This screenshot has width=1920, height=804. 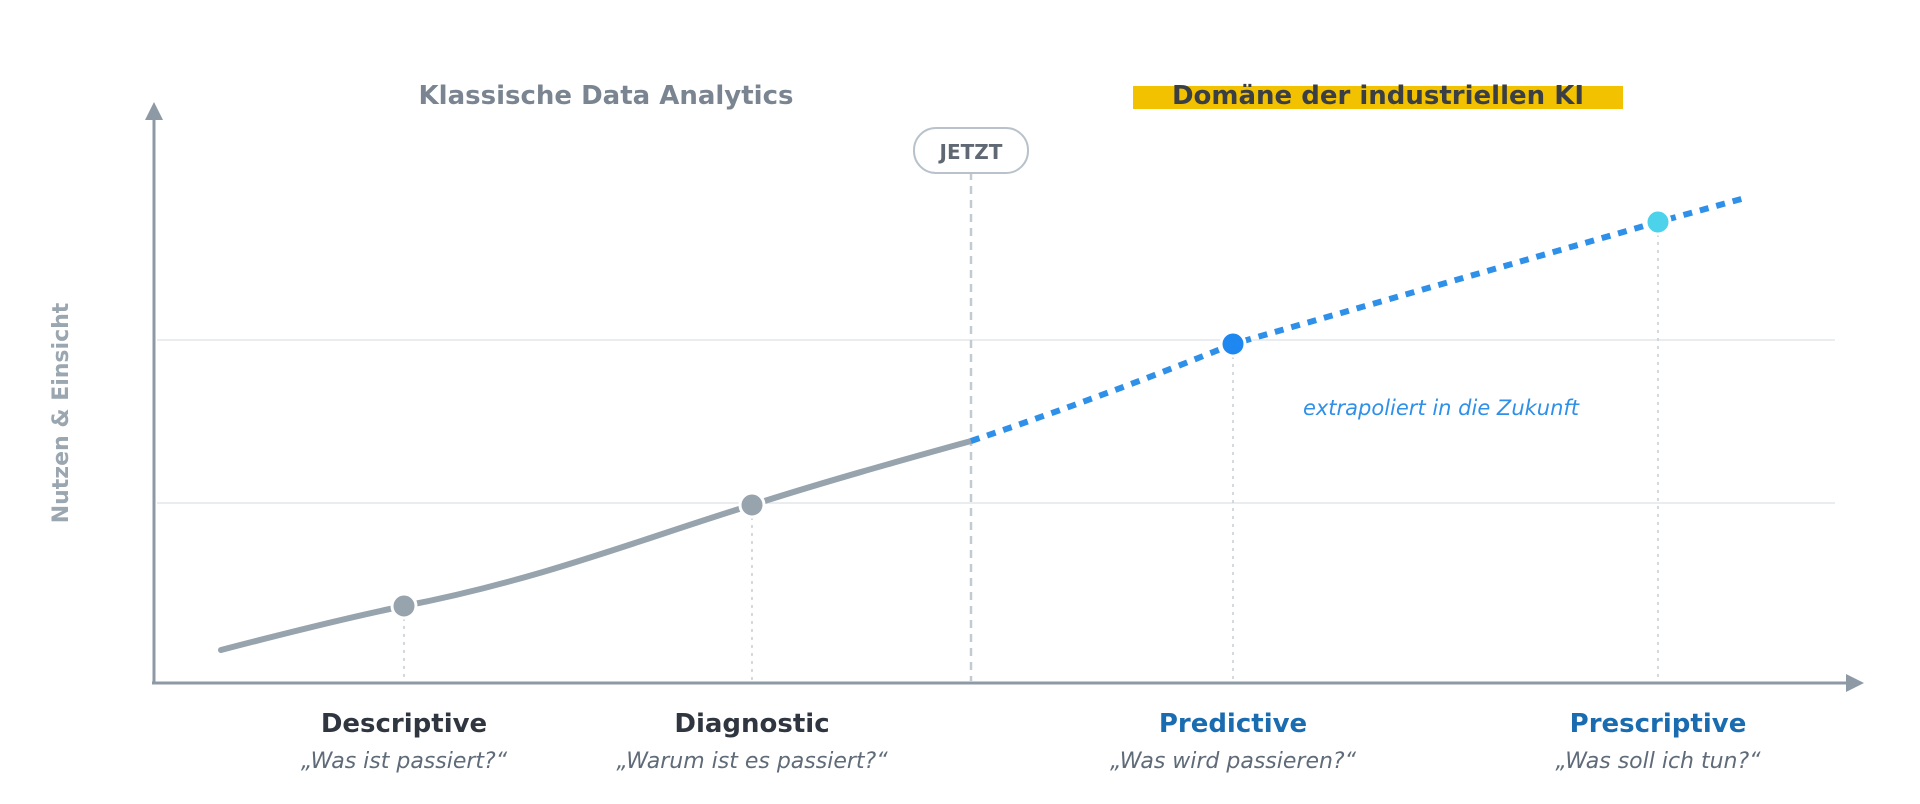 What do you see at coordinates (1233, 761) in the screenshot?
I see `stage-question-predictive: „Was wird passieren?“` at bounding box center [1233, 761].